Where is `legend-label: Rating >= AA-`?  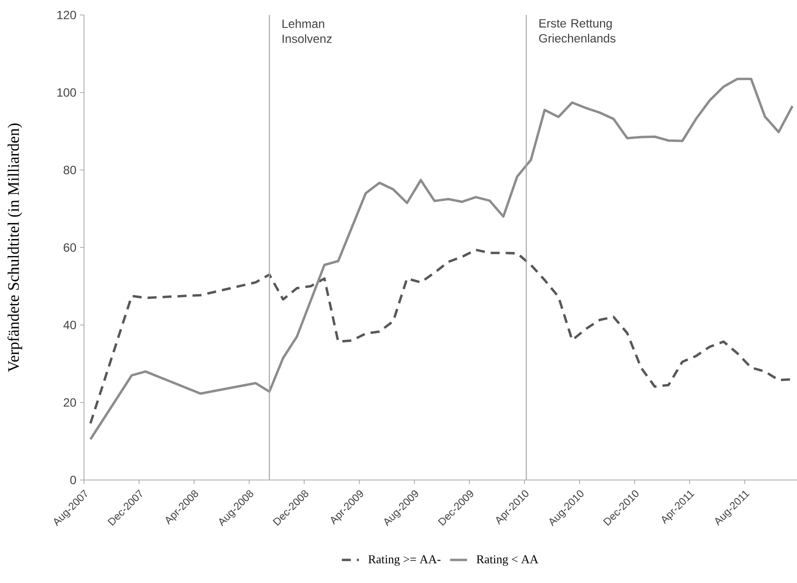
legend-label: Rating >= AA- is located at coordinates (404, 560).